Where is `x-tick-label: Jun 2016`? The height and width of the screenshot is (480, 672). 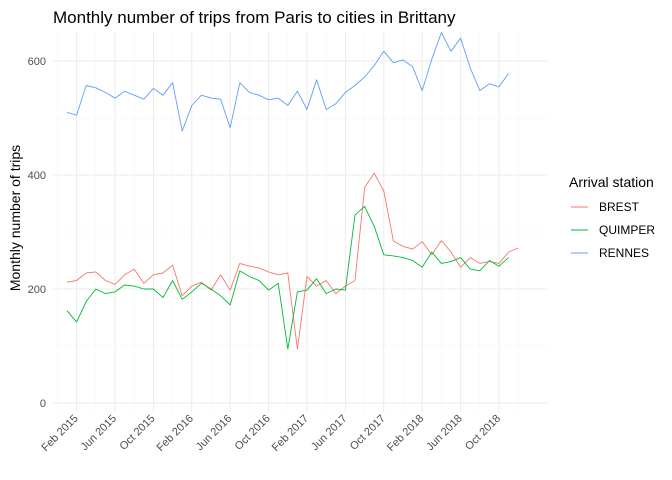 x-tick-label: Jun 2016 is located at coordinates (214, 433).